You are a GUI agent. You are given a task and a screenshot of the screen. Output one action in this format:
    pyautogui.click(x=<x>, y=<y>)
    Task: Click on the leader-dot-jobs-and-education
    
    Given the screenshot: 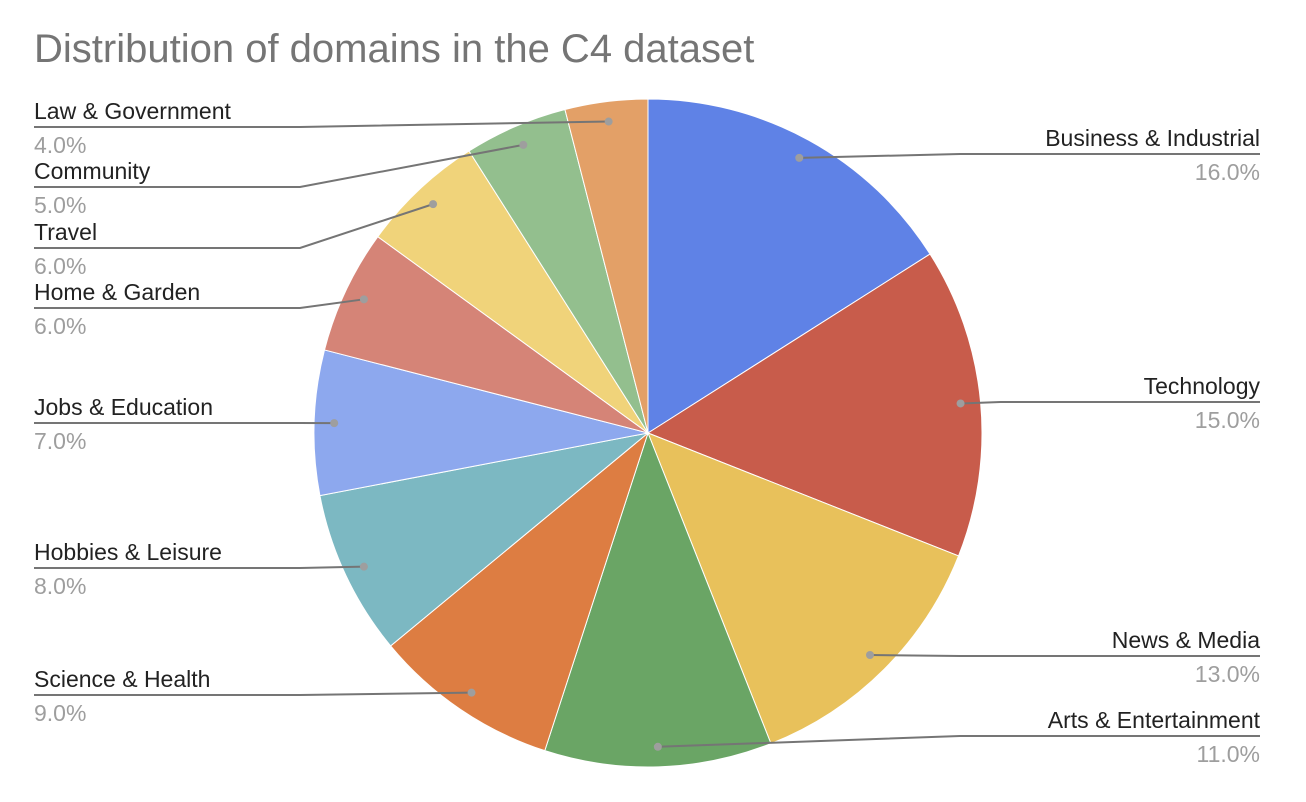 What is the action you would take?
    pyautogui.click(x=334, y=423)
    